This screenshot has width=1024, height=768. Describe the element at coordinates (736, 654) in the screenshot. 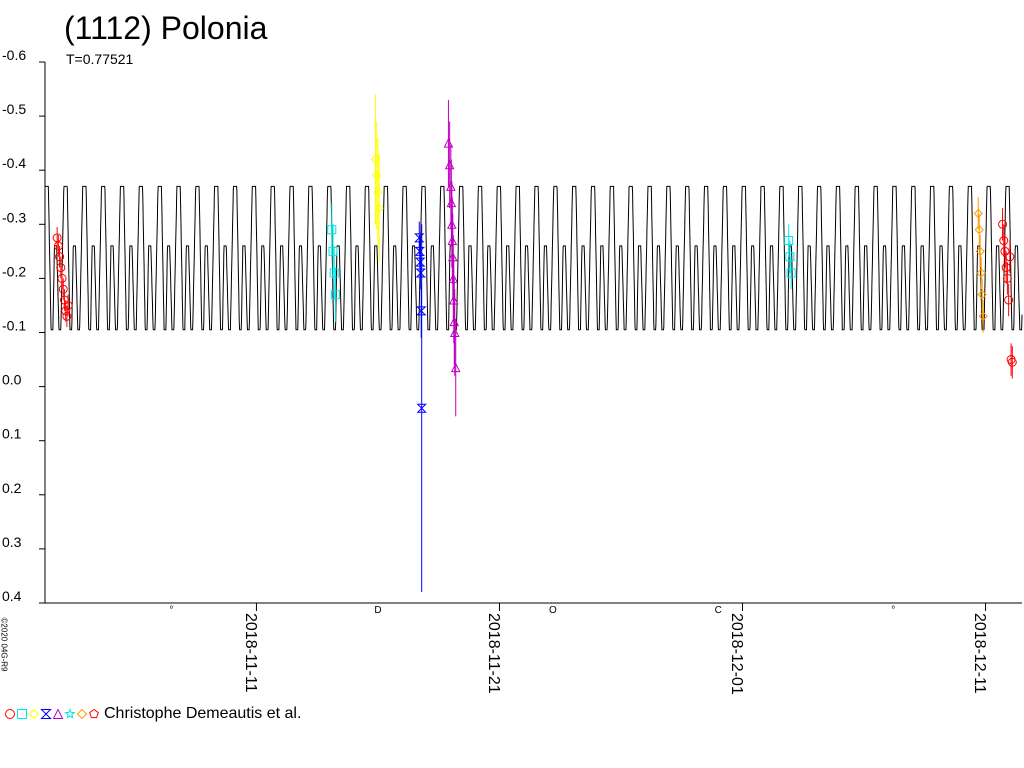

I see `x-tick-label: 2018-12-01` at that location.